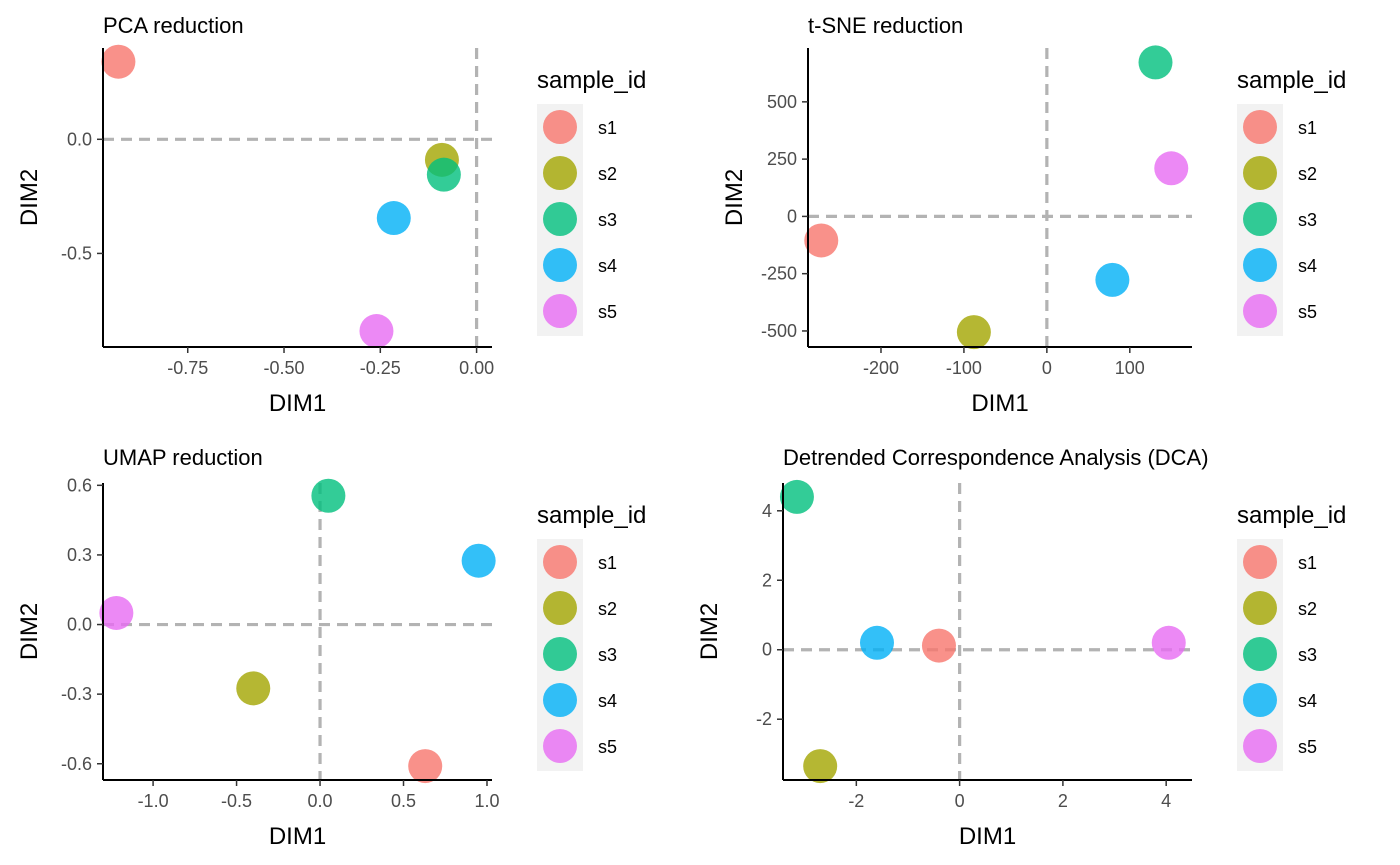 The height and width of the screenshot is (865, 1400). What do you see at coordinates (76, 253) in the screenshot?
I see `y-tick-label: -0.5` at bounding box center [76, 253].